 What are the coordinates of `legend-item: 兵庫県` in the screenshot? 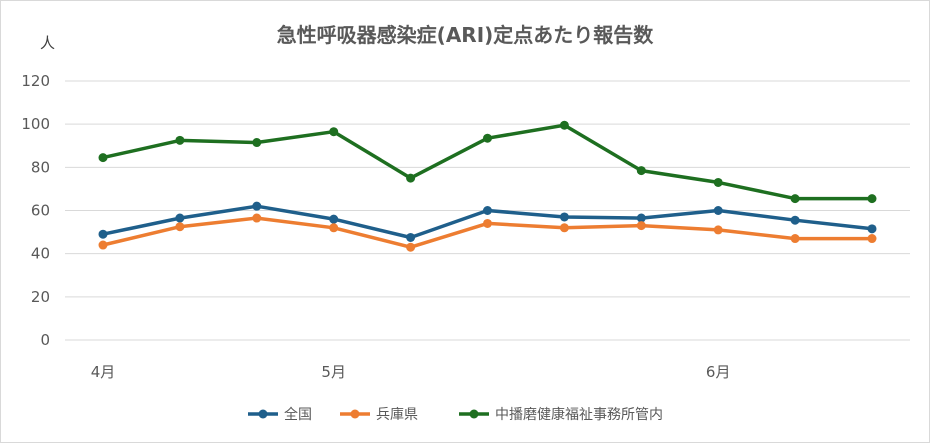 It's located at (379, 414).